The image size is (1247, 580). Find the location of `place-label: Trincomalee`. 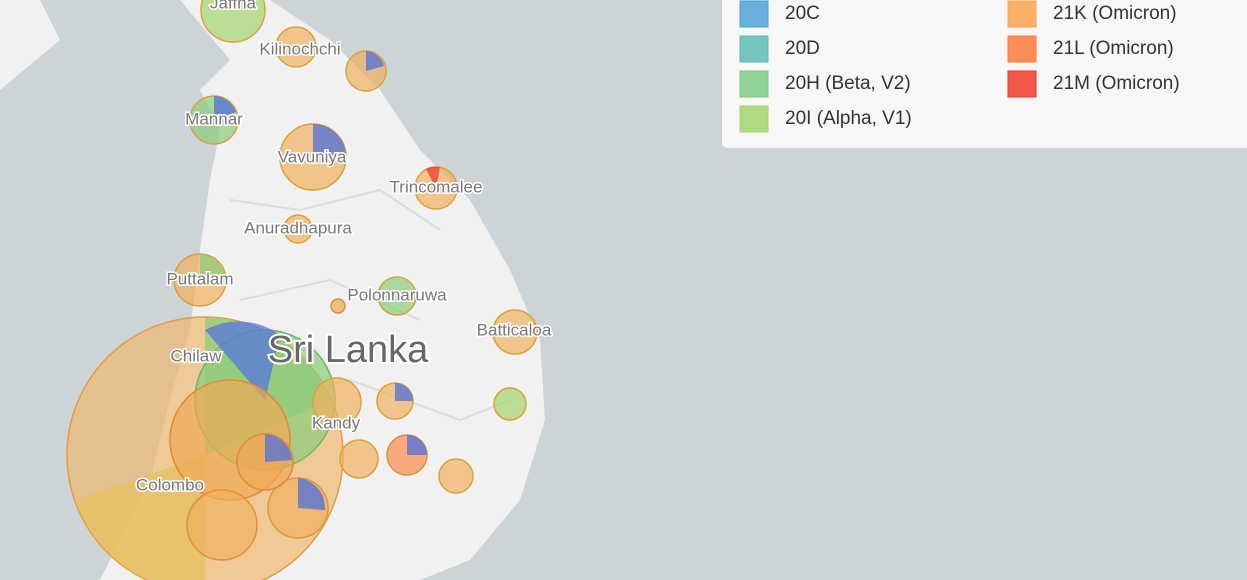

place-label: Trincomalee is located at coordinates (436, 186).